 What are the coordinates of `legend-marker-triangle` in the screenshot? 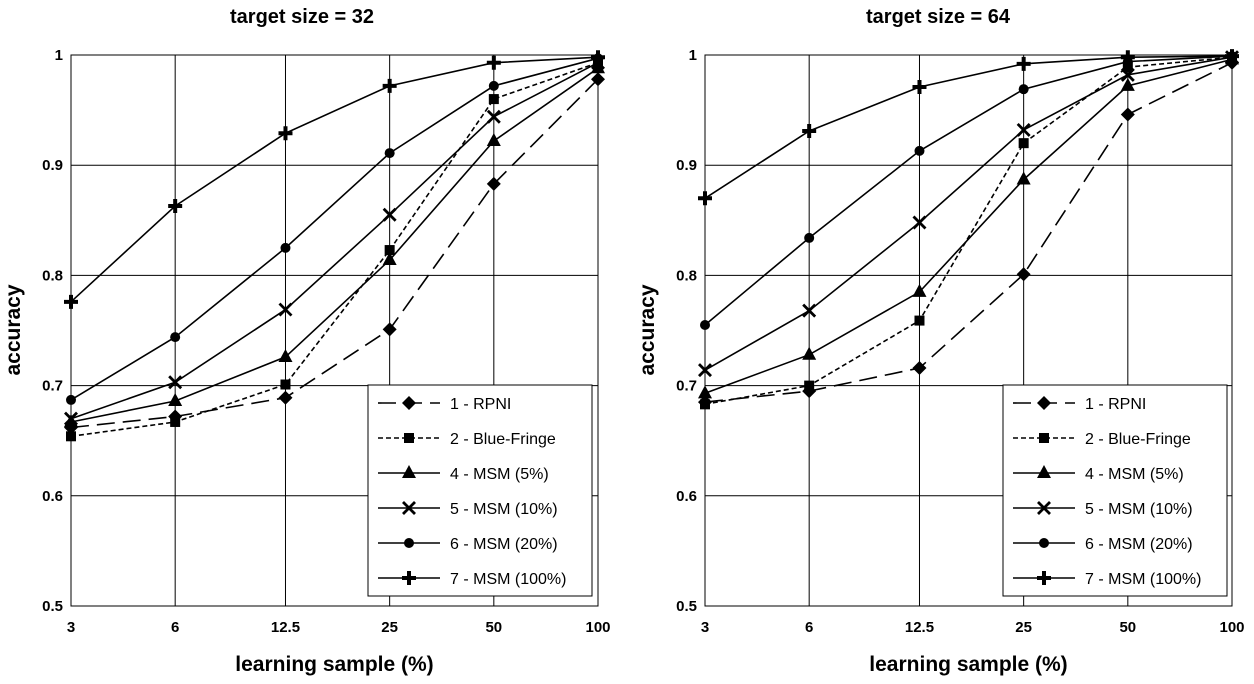 It's located at (1044, 471).